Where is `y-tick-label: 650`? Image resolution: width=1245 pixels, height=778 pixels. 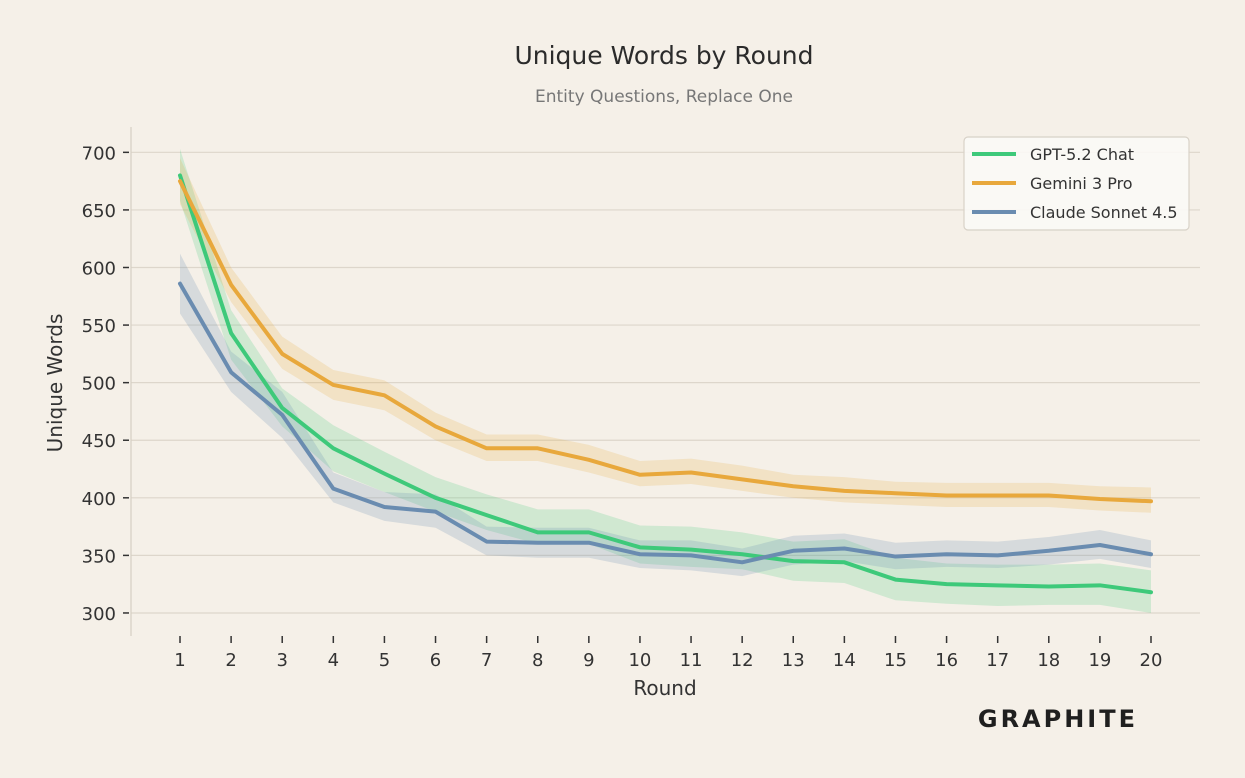 y-tick-label: 650 is located at coordinates (99, 211).